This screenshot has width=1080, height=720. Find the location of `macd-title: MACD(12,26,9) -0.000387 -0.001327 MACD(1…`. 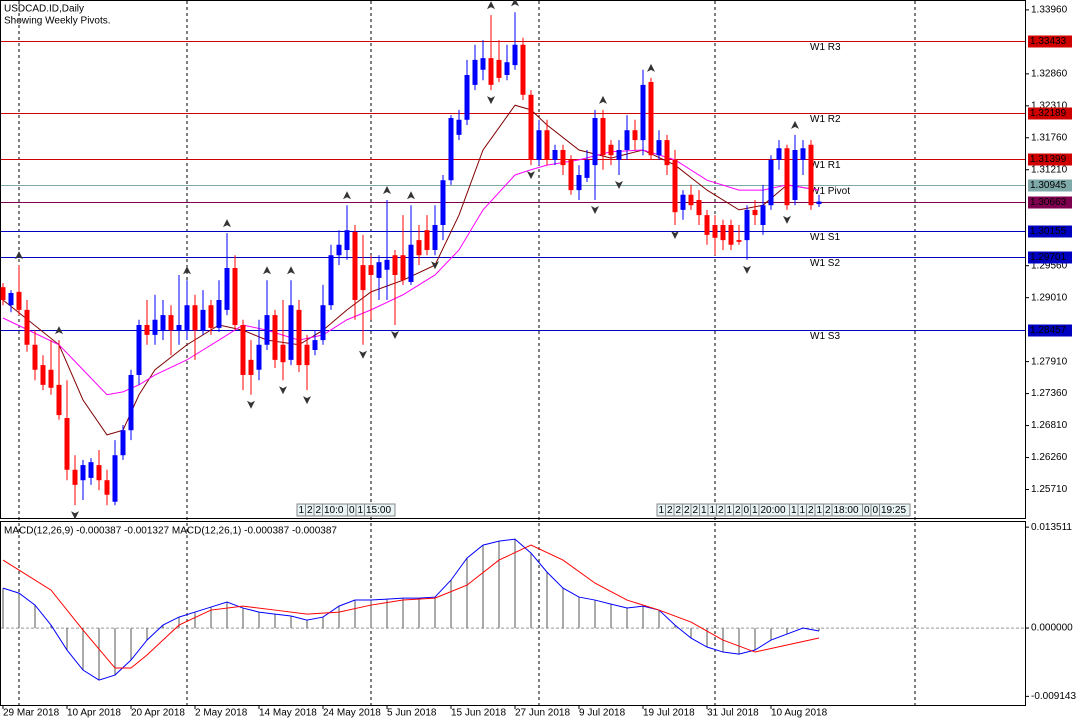

macd-title: MACD(12,26,9) -0.000387 -0.001327 MACD(1… is located at coordinates (170, 531).